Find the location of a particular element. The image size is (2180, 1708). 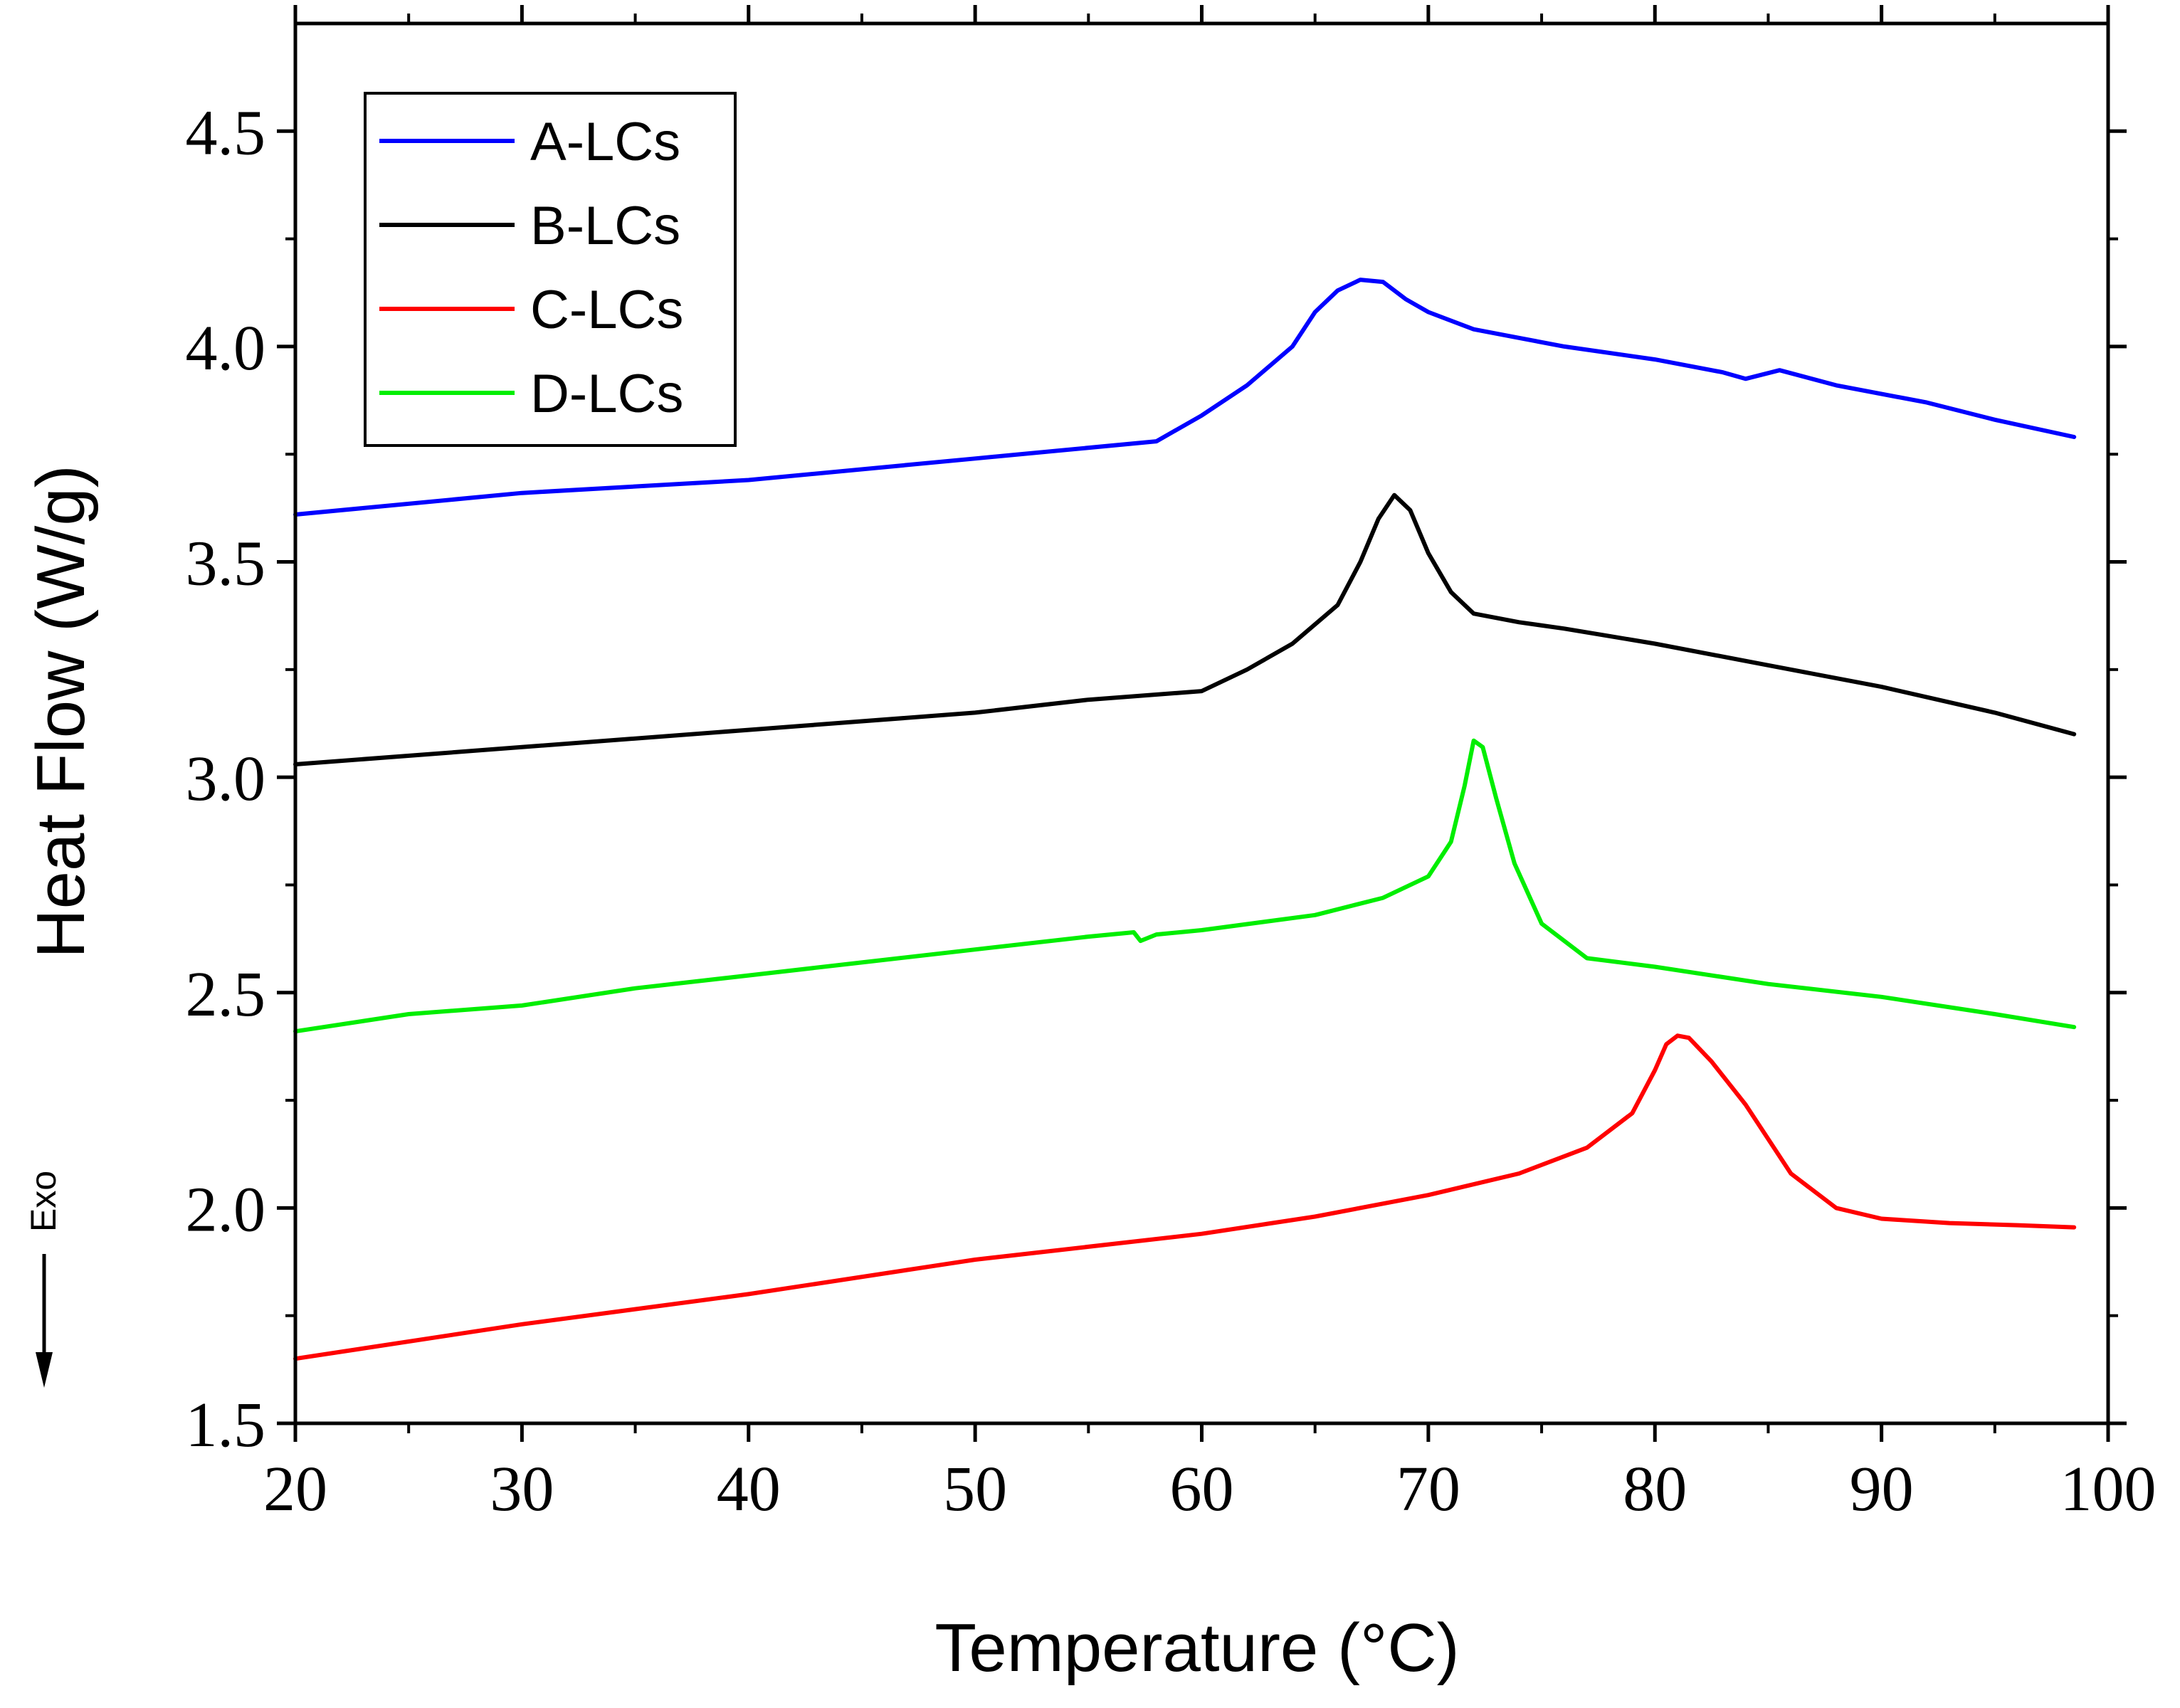

y-tick-label: 4.0 is located at coordinates (226, 348).